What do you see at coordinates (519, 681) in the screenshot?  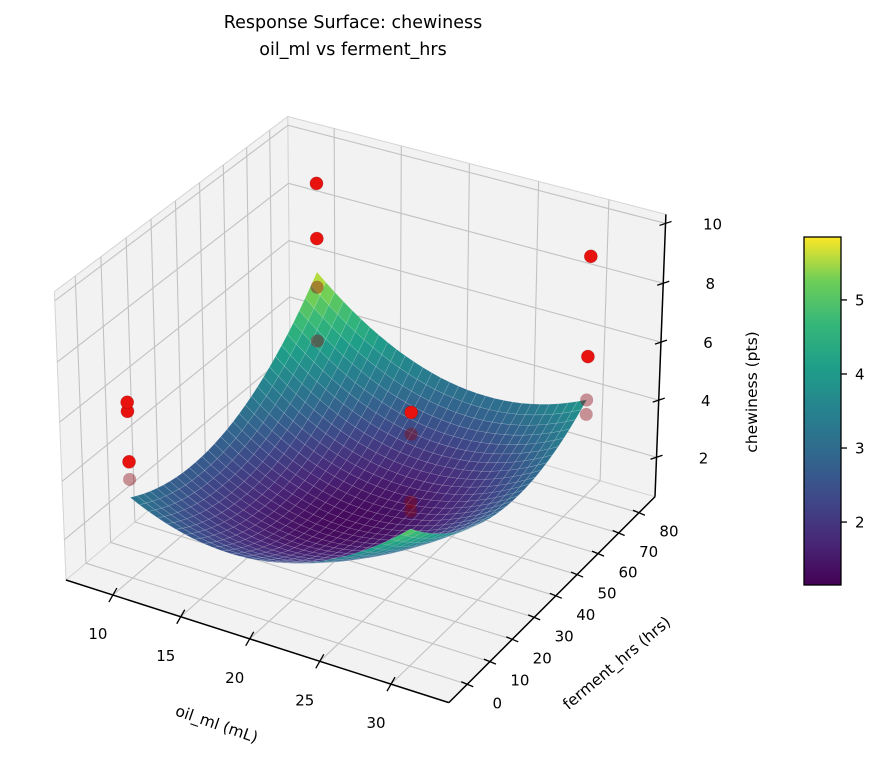 I see `y-tick-label: 10` at bounding box center [519, 681].